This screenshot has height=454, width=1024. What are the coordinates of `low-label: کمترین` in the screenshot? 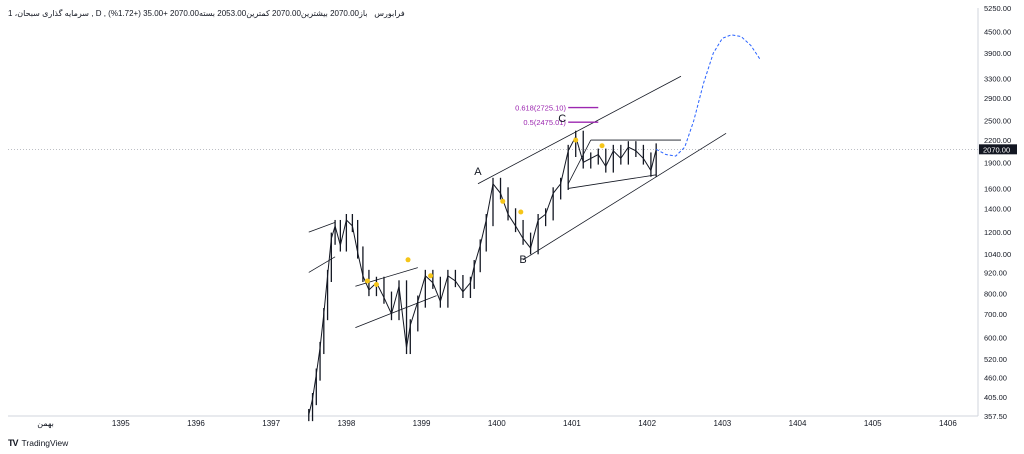 It's located at (258, 13).